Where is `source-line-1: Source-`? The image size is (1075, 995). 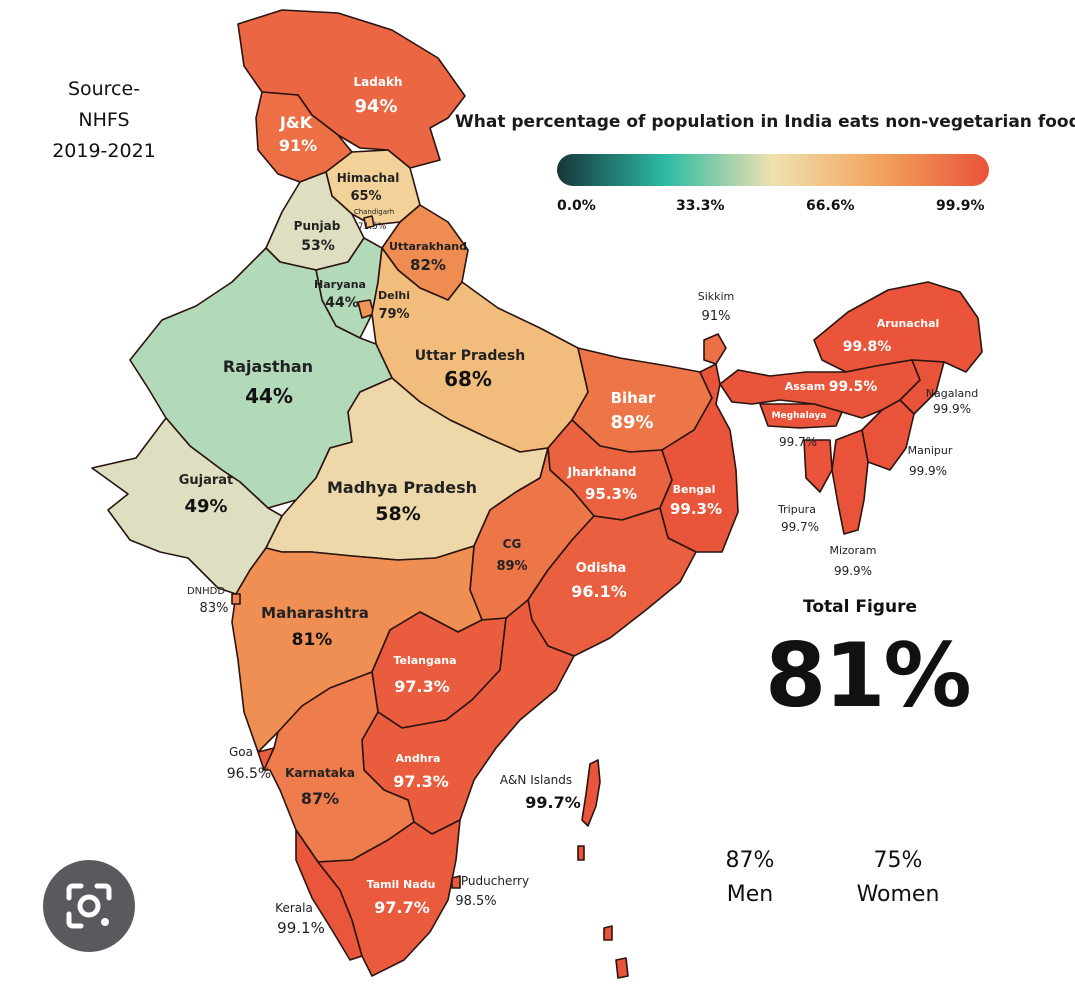 source-line-1: Source- is located at coordinates (104, 89).